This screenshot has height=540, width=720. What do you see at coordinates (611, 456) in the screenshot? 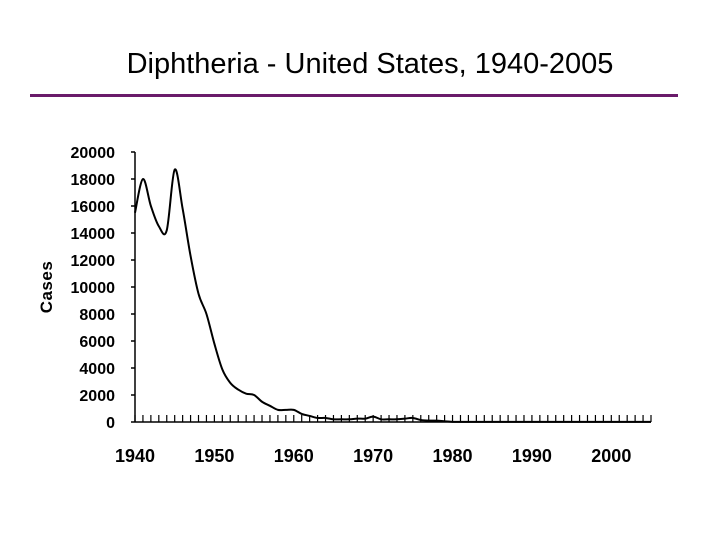
I see `x-tick-label: 2000` at bounding box center [611, 456].